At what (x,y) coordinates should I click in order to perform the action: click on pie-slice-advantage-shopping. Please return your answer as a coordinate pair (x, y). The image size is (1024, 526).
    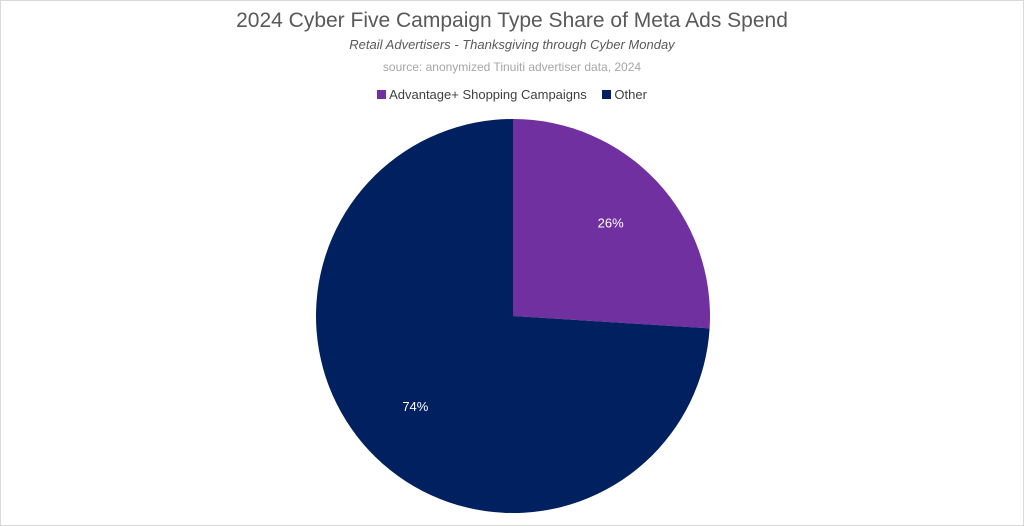
    Looking at the image, I should click on (611, 224).